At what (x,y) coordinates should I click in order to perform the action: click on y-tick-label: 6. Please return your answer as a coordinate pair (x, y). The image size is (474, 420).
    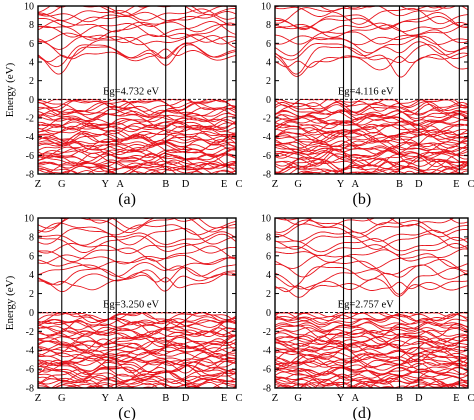
    Looking at the image, I should click on (31, 44).